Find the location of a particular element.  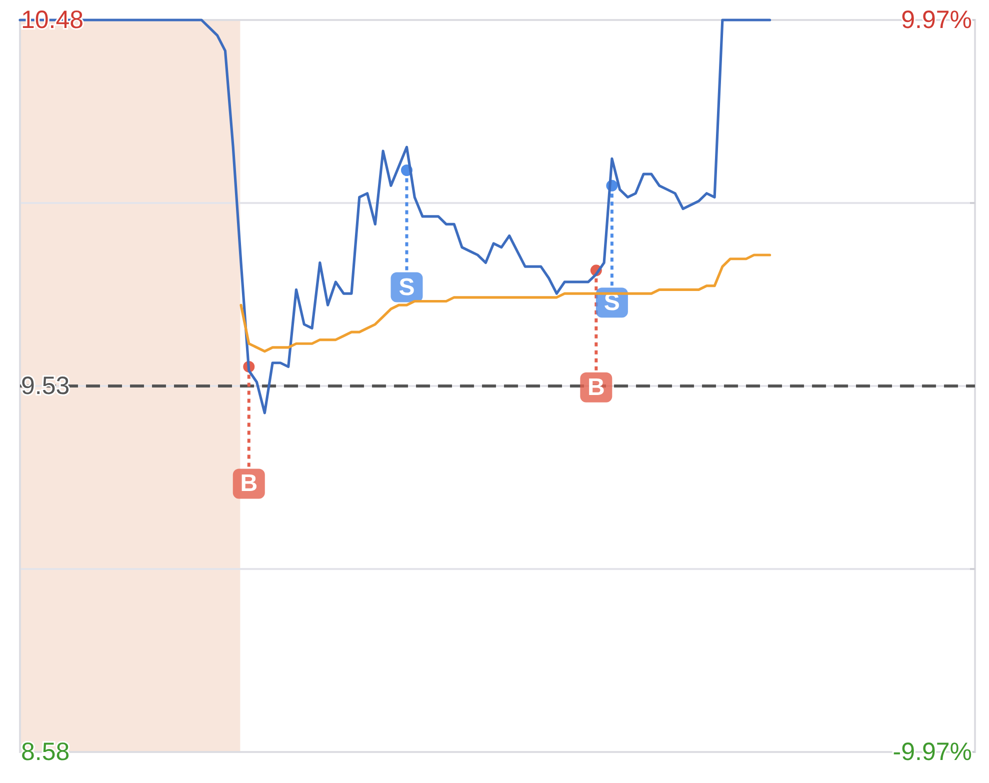

text: S is located at coordinates (406, 287).